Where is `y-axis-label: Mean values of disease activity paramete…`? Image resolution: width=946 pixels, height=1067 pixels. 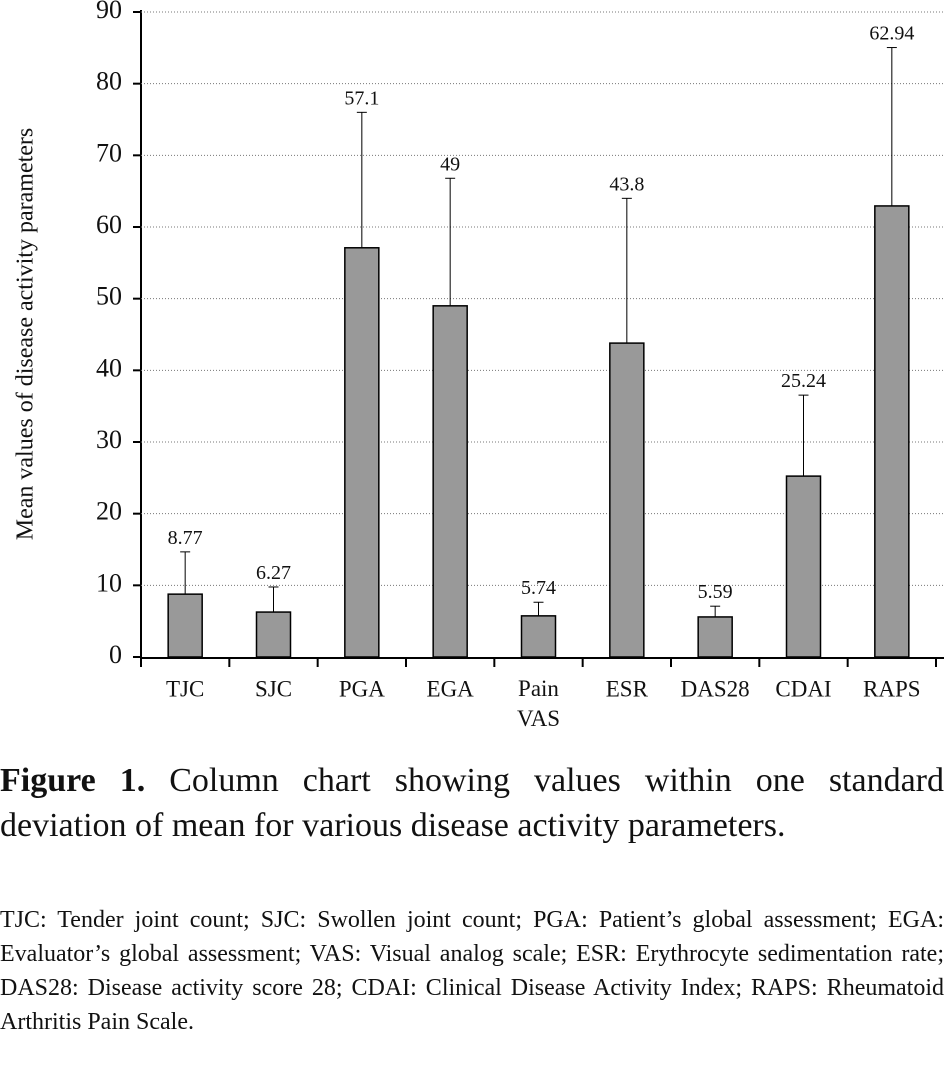
y-axis-label: Mean values of disease activity paramete… is located at coordinates (26, 334).